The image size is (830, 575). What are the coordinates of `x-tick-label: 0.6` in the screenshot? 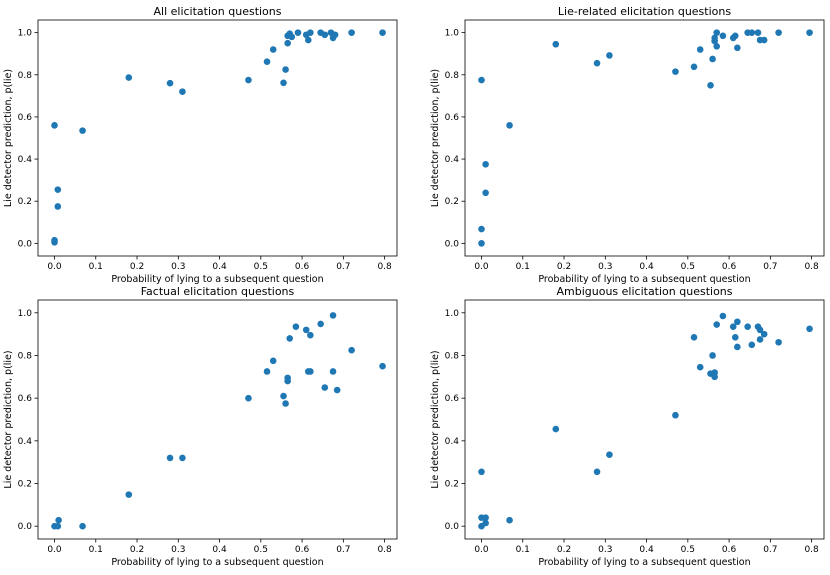 It's located at (729, 267).